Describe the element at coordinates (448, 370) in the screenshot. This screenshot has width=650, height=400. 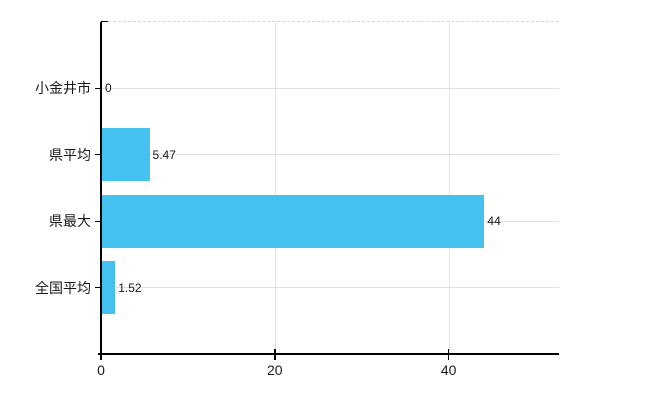
I see `x-tick-label: 40` at that location.